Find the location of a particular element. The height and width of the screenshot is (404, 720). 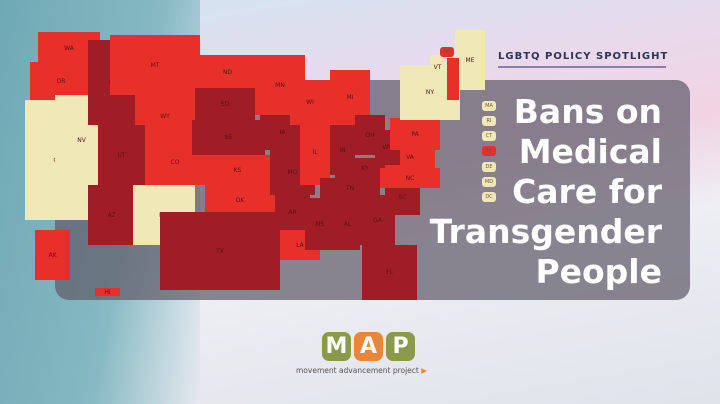

logo-letter-m: M is located at coordinates (336, 346).